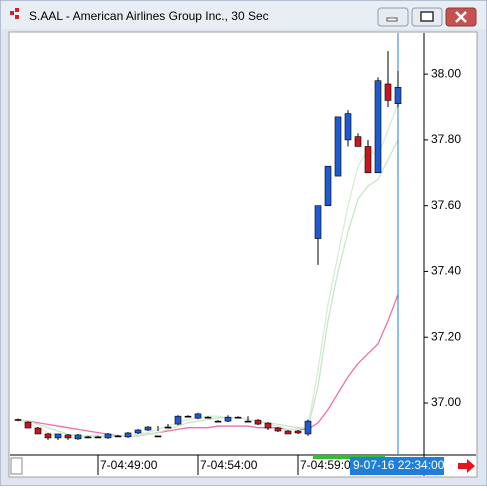 The height and width of the screenshot is (491, 487). I want to click on minimize-button, so click(393, 17).